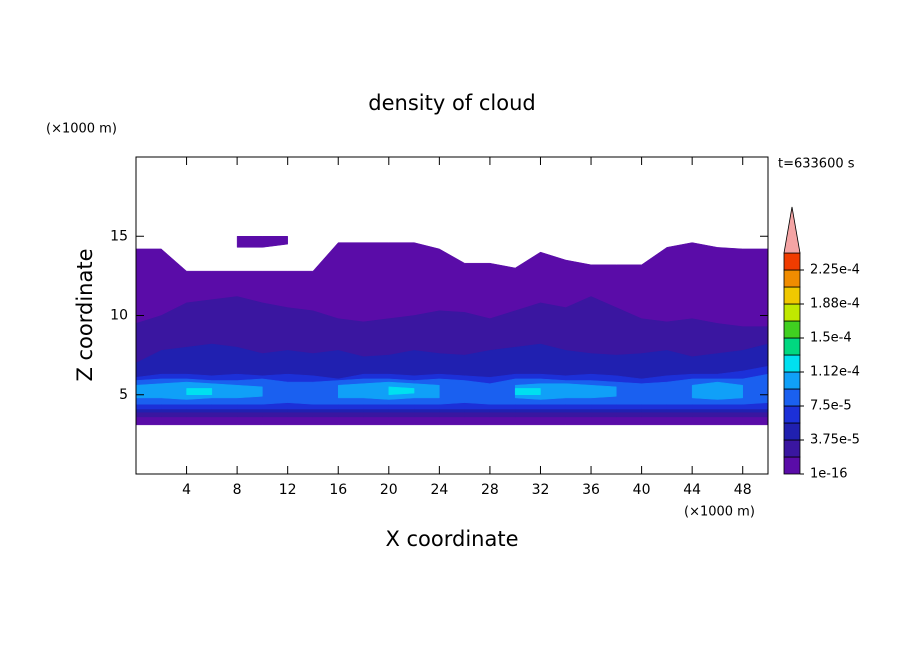  Describe the element at coordinates (719, 512) in the screenshot. I see `x-unit: (×1000 m)` at that location.